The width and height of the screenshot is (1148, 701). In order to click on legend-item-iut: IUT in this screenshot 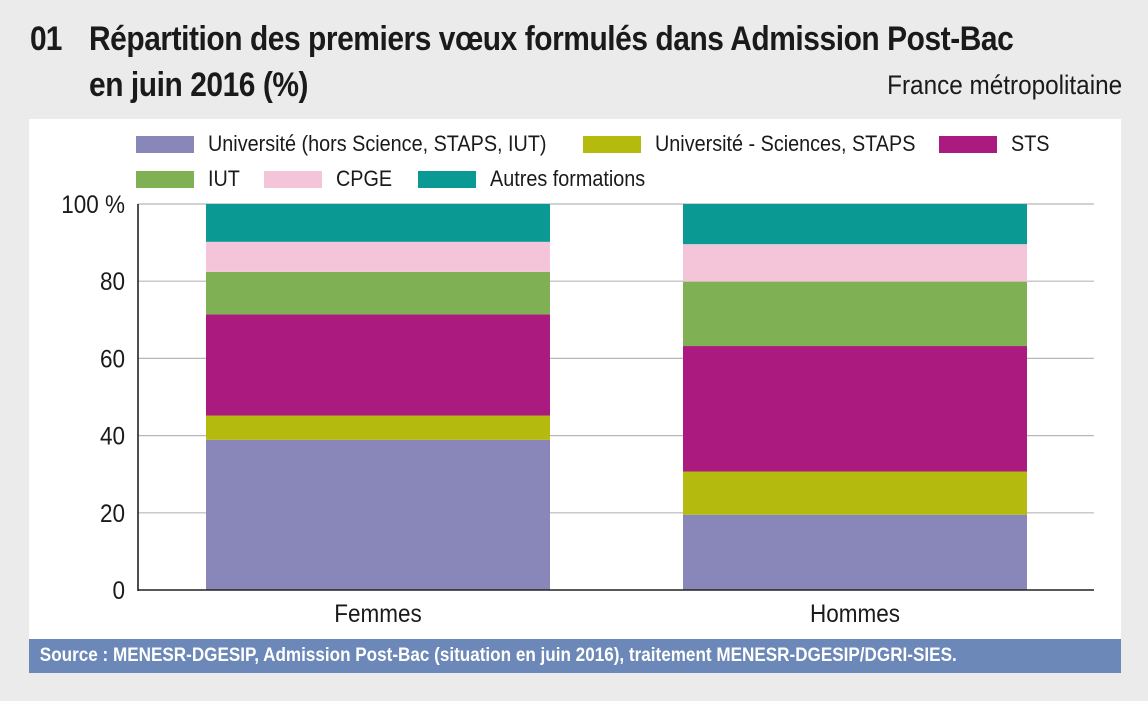, I will do `click(189, 179)`.